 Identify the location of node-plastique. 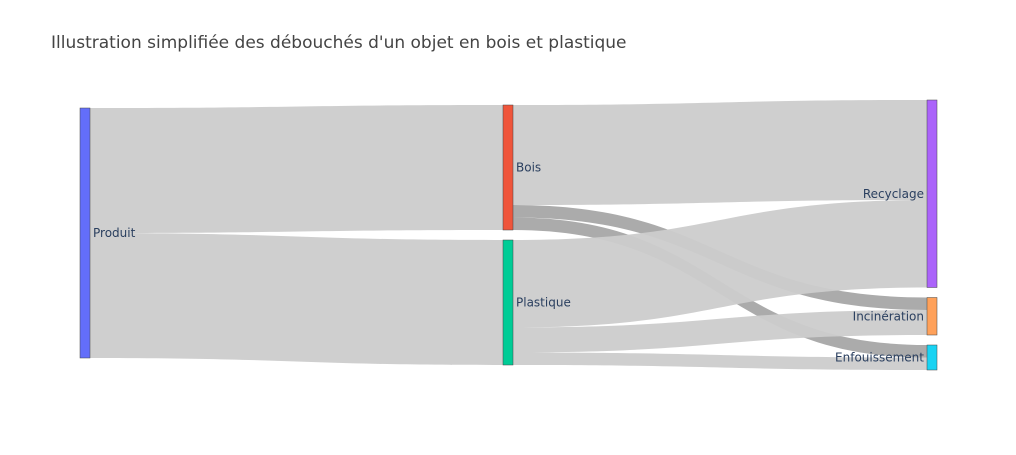
(508, 302).